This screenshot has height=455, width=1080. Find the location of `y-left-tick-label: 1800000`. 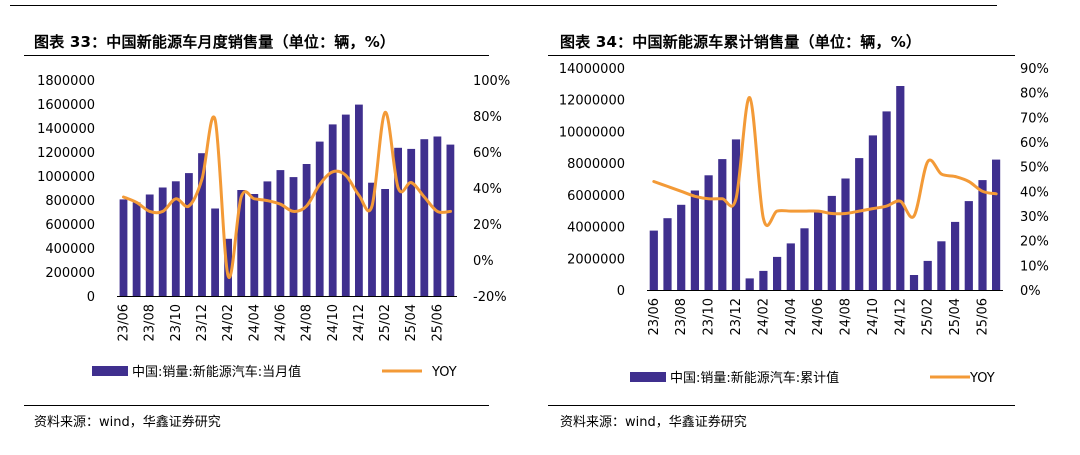

y-left-tick-label: 1800000 is located at coordinates (66, 81).